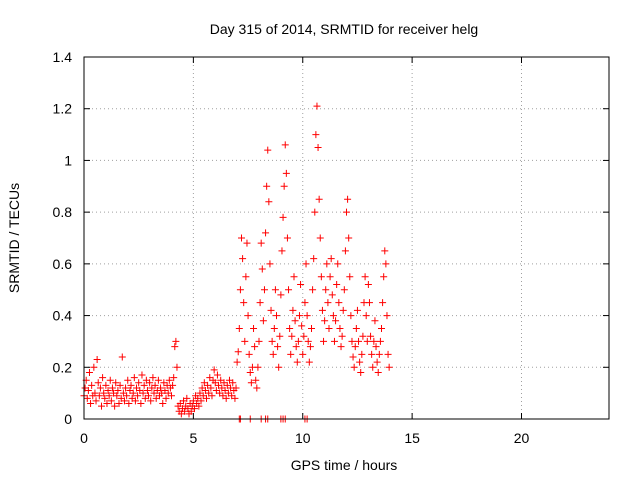 The height and width of the screenshot is (480, 640). Describe the element at coordinates (63, 57) in the screenshot. I see `y-tick-label: 1.4` at that location.